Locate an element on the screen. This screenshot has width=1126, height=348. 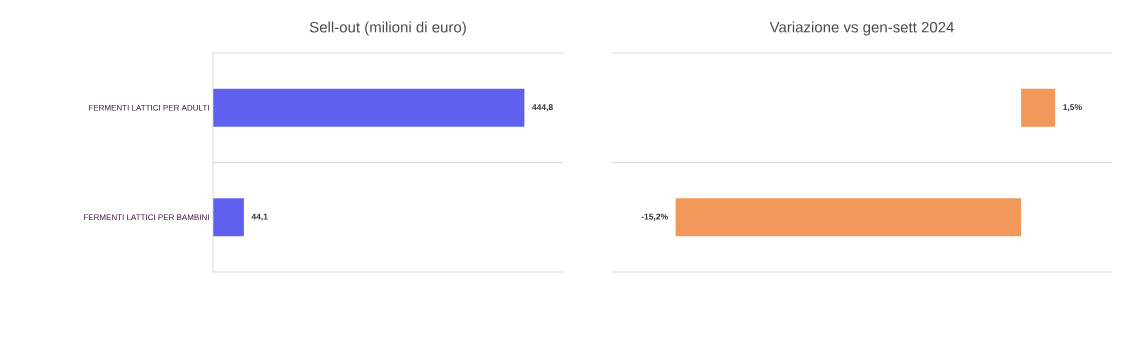
chart-title: Variazione vs gen-sett 2024 is located at coordinates (861, 28).